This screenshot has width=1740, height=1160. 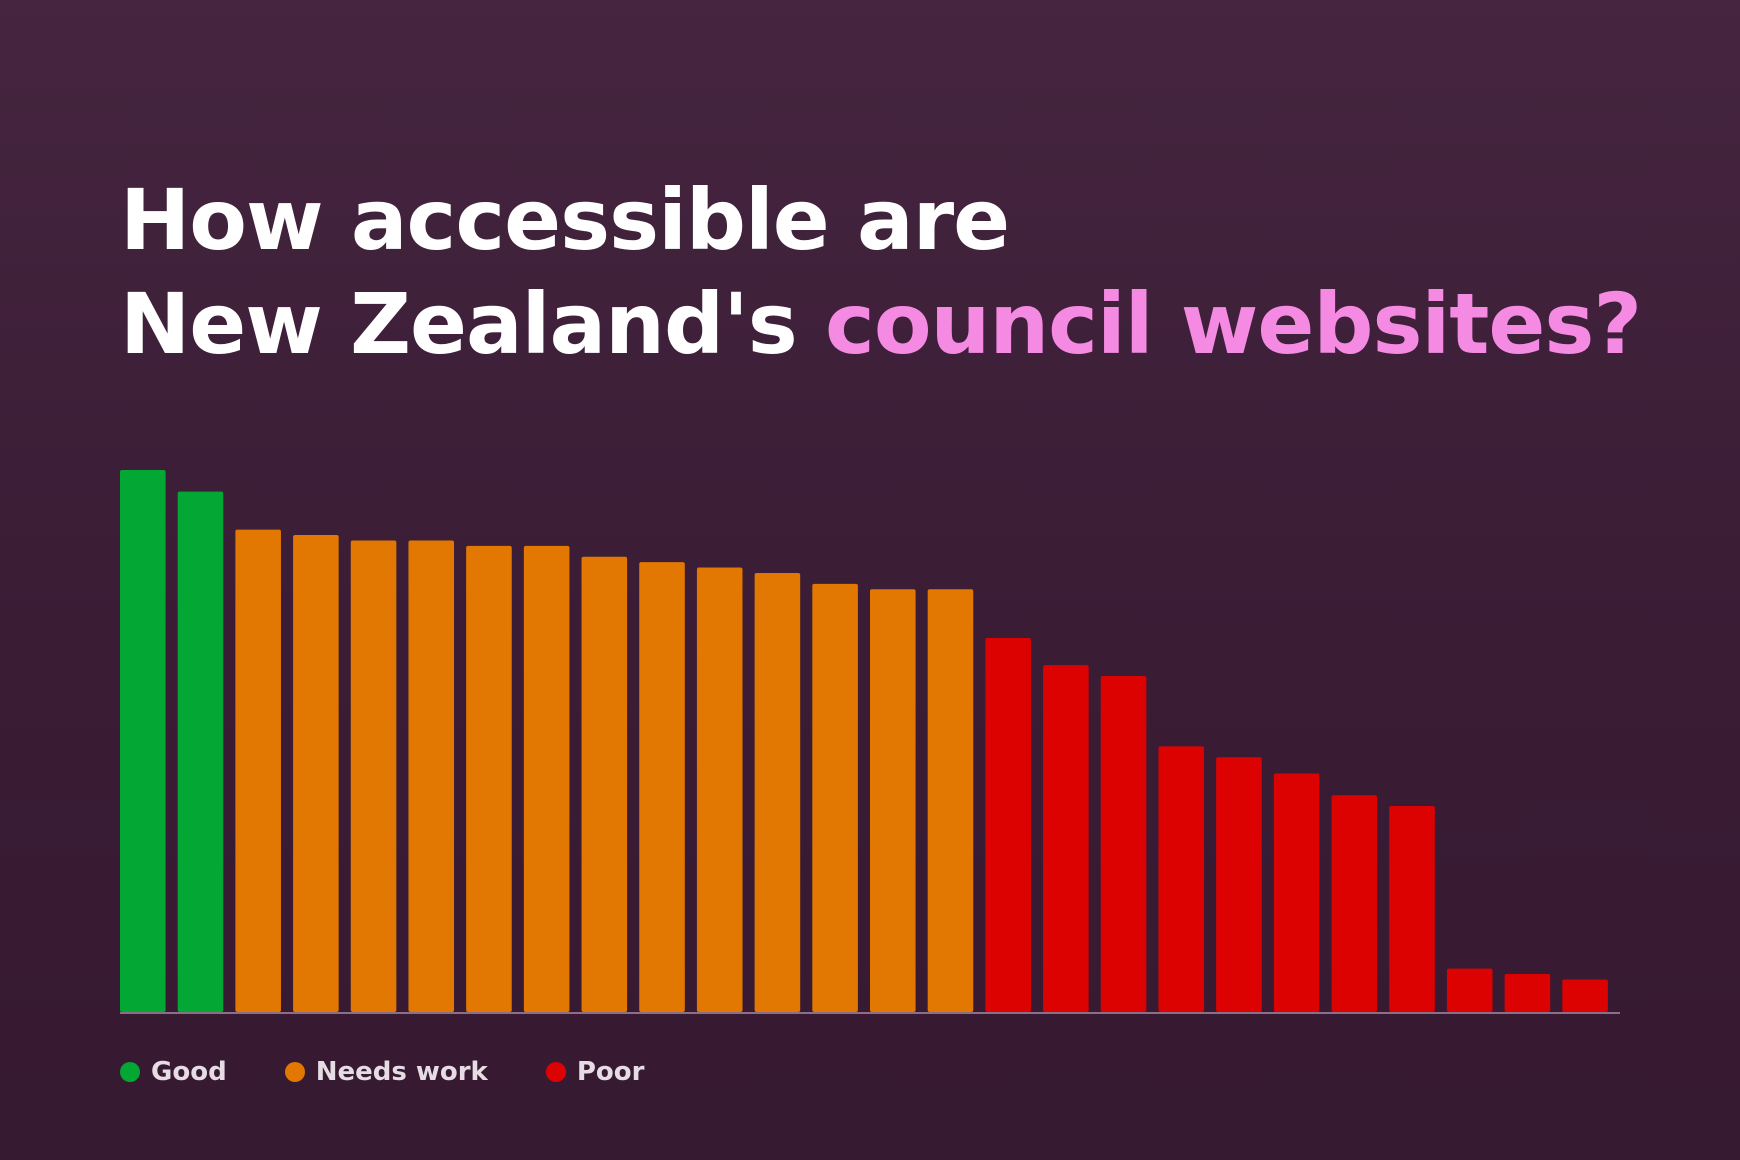 I want to click on title-highlight: council websites?, so click(x=1233, y=324).